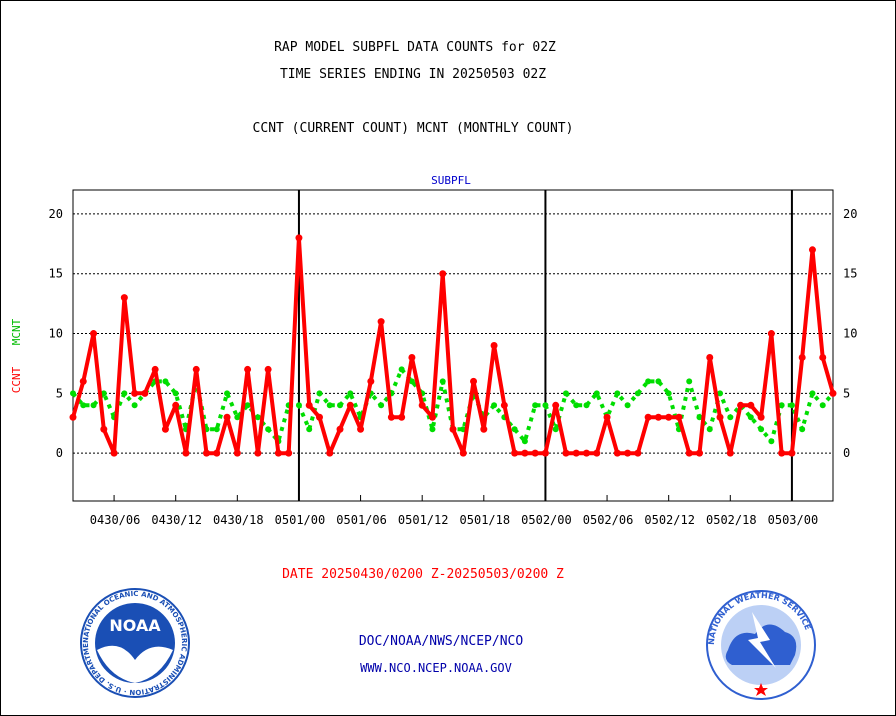 The image size is (896, 716). I want to click on x-tick-label: 0502/00, so click(546, 520).